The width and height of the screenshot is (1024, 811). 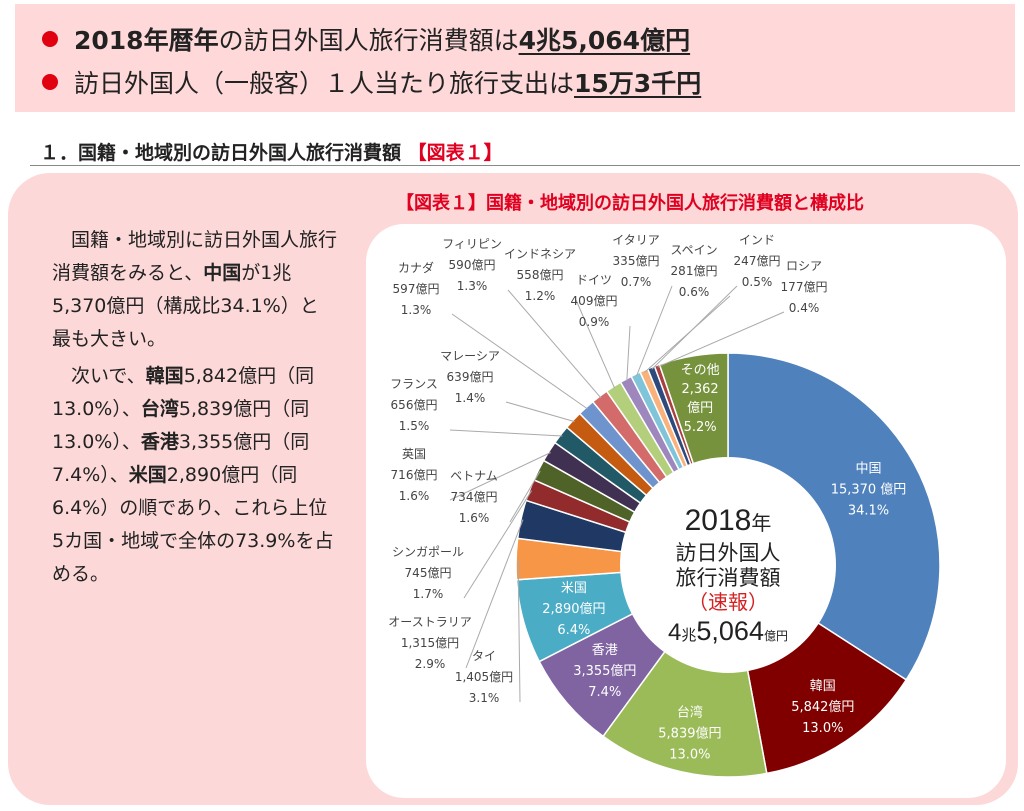 What do you see at coordinates (414, 496) in the screenshot?
I see `slice-label-10: 1.6%` at bounding box center [414, 496].